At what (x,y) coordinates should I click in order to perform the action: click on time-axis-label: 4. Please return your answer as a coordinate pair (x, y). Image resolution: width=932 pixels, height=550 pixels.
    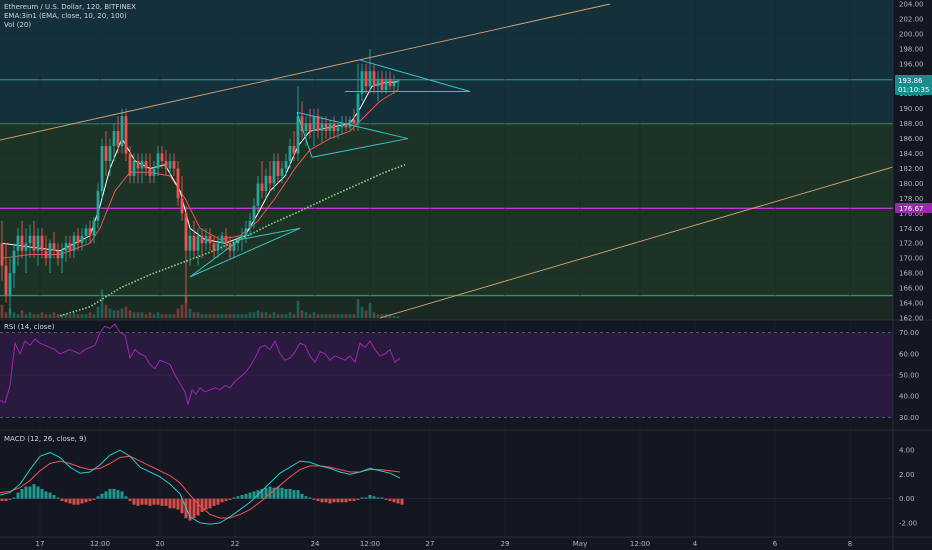
    Looking at the image, I should click on (695, 544).